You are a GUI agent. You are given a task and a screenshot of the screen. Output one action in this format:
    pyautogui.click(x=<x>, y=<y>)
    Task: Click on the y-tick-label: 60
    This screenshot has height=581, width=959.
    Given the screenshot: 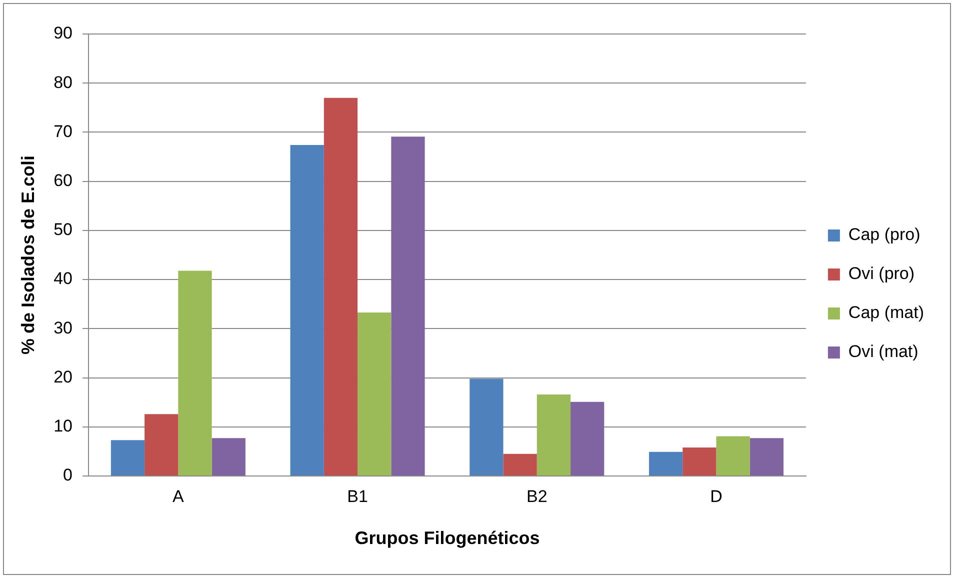 What is the action you would take?
    pyautogui.click(x=63, y=180)
    